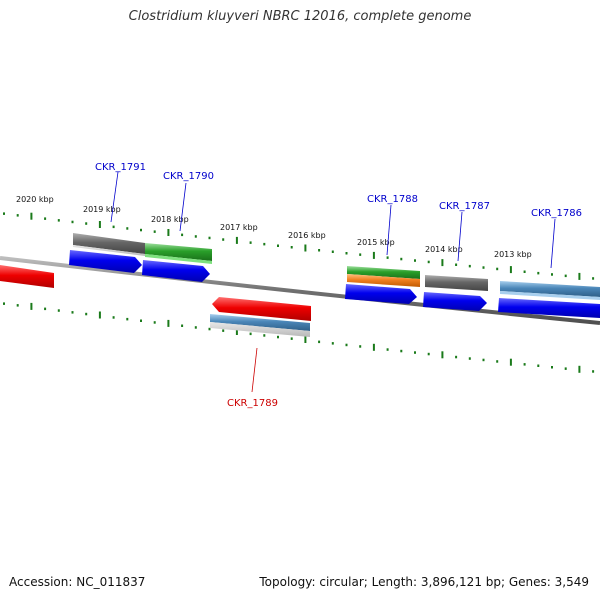  Describe the element at coordinates (300, 290) in the screenshot. I see `genome-backbone` at that location.